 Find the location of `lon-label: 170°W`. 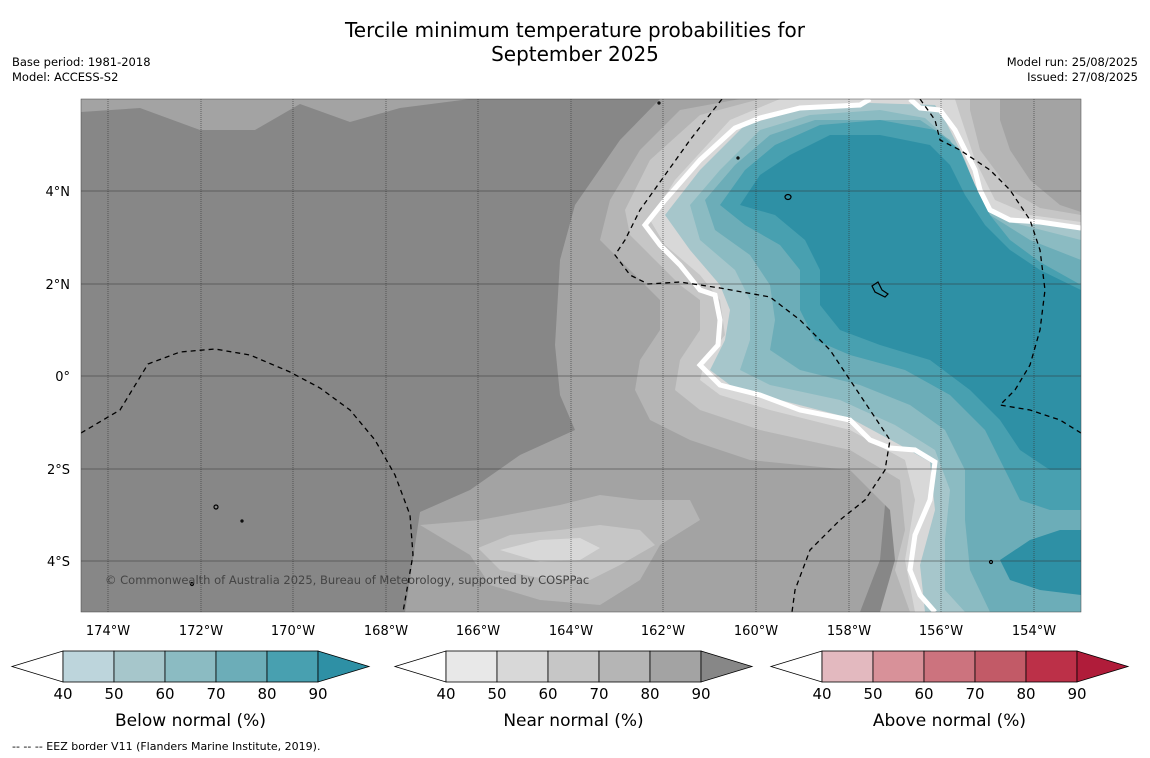

lon-label: 170°W is located at coordinates (293, 631).